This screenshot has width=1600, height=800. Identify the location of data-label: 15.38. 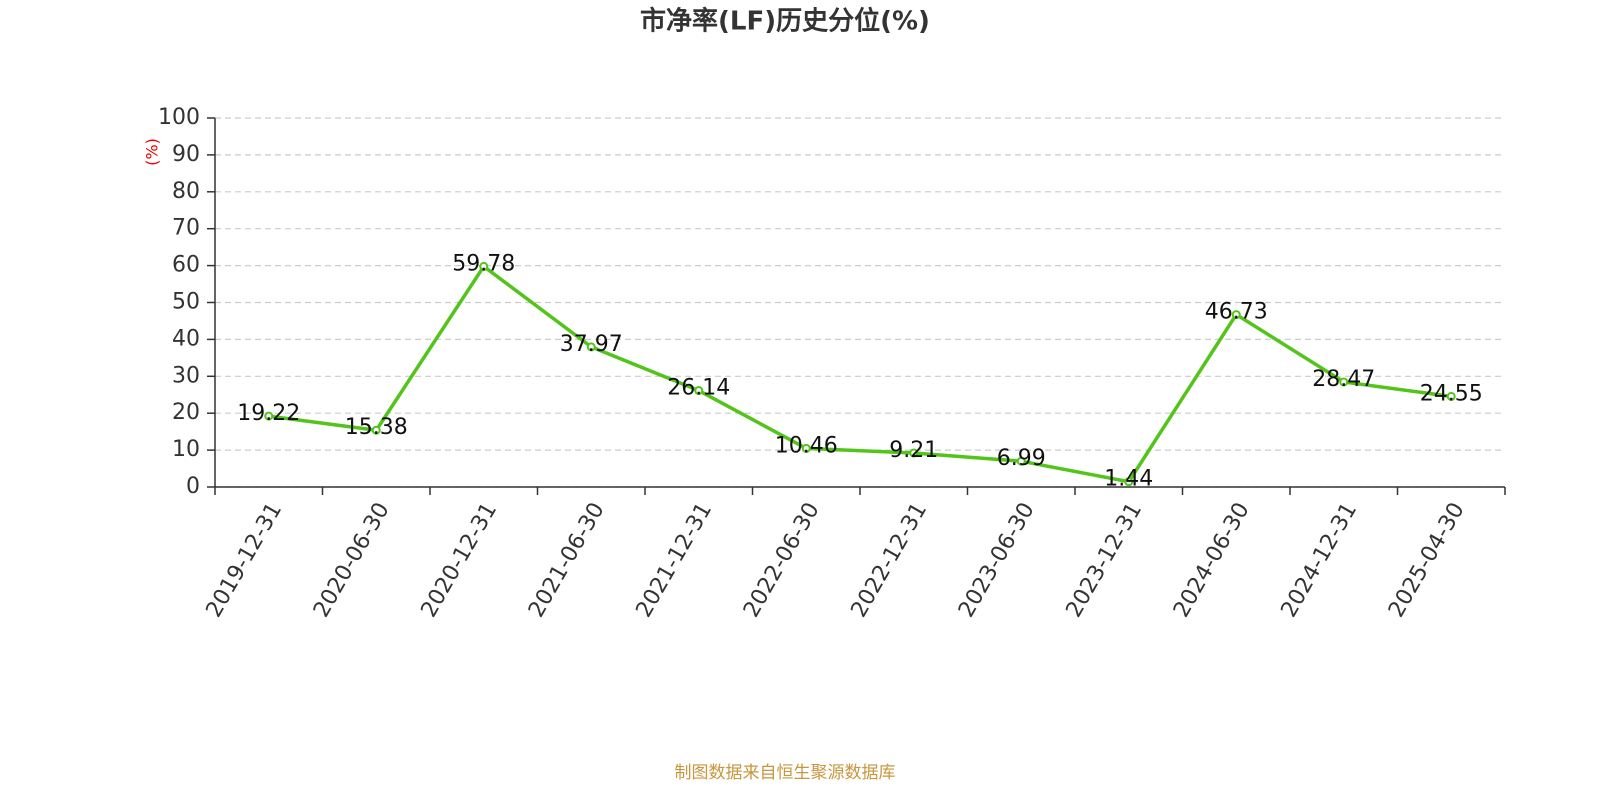
(376, 427).